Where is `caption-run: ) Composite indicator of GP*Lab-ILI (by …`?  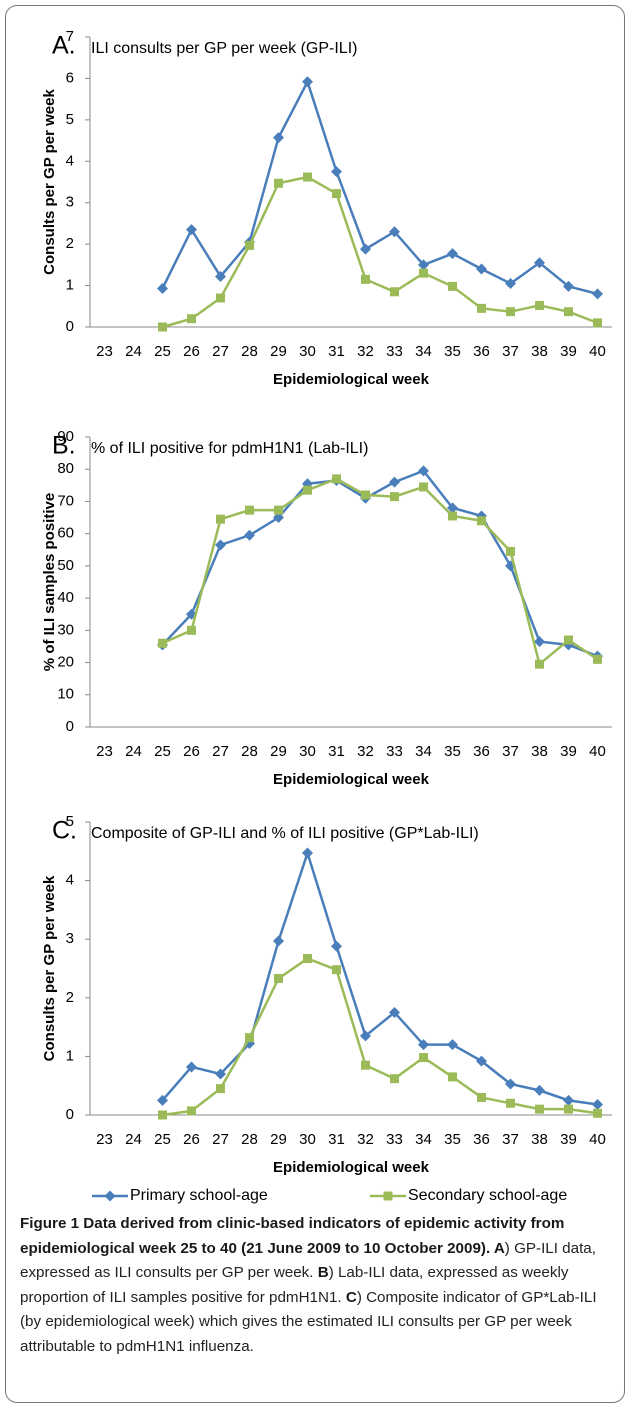 caption-run: ) Composite indicator of GP*Lab-ILI (by … is located at coordinates (308, 1321).